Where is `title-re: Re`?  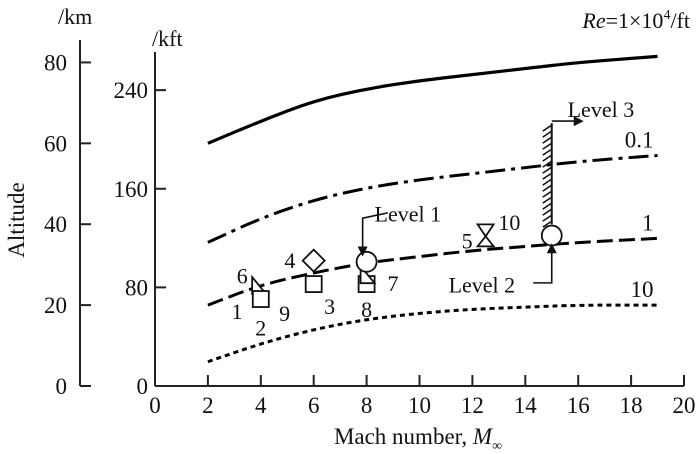 title-re: Re is located at coordinates (593, 20).